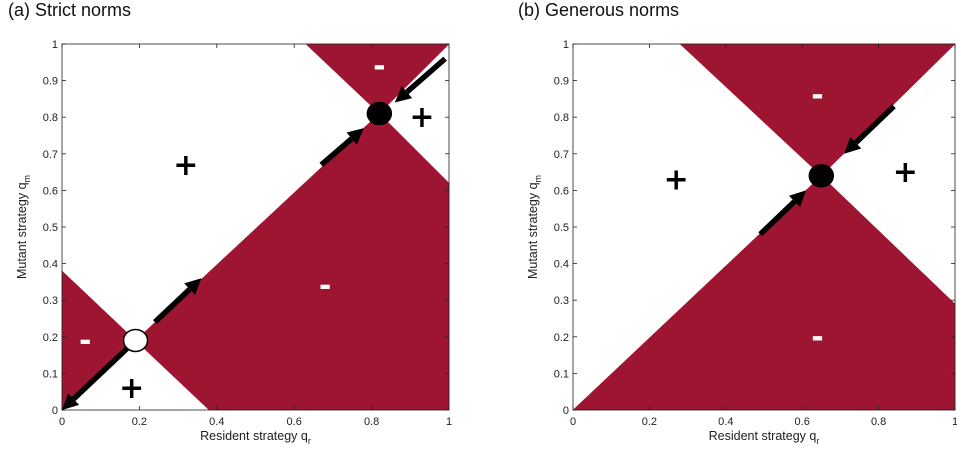 This screenshot has width=957, height=459. What do you see at coordinates (135, 340) in the screenshot?
I see `unstable-equilibrium-point` at bounding box center [135, 340].